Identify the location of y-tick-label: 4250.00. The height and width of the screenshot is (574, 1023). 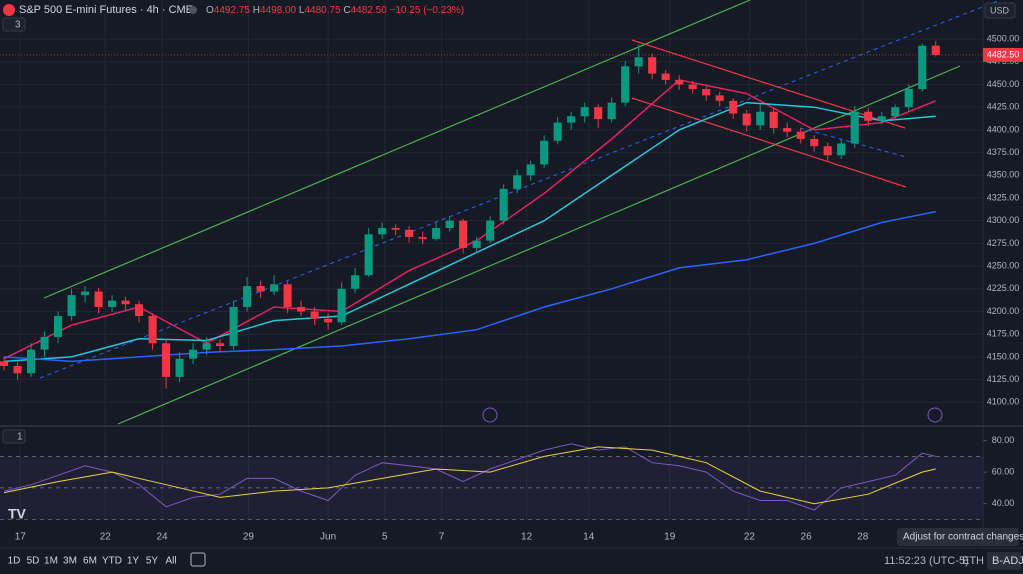
(1003, 265).